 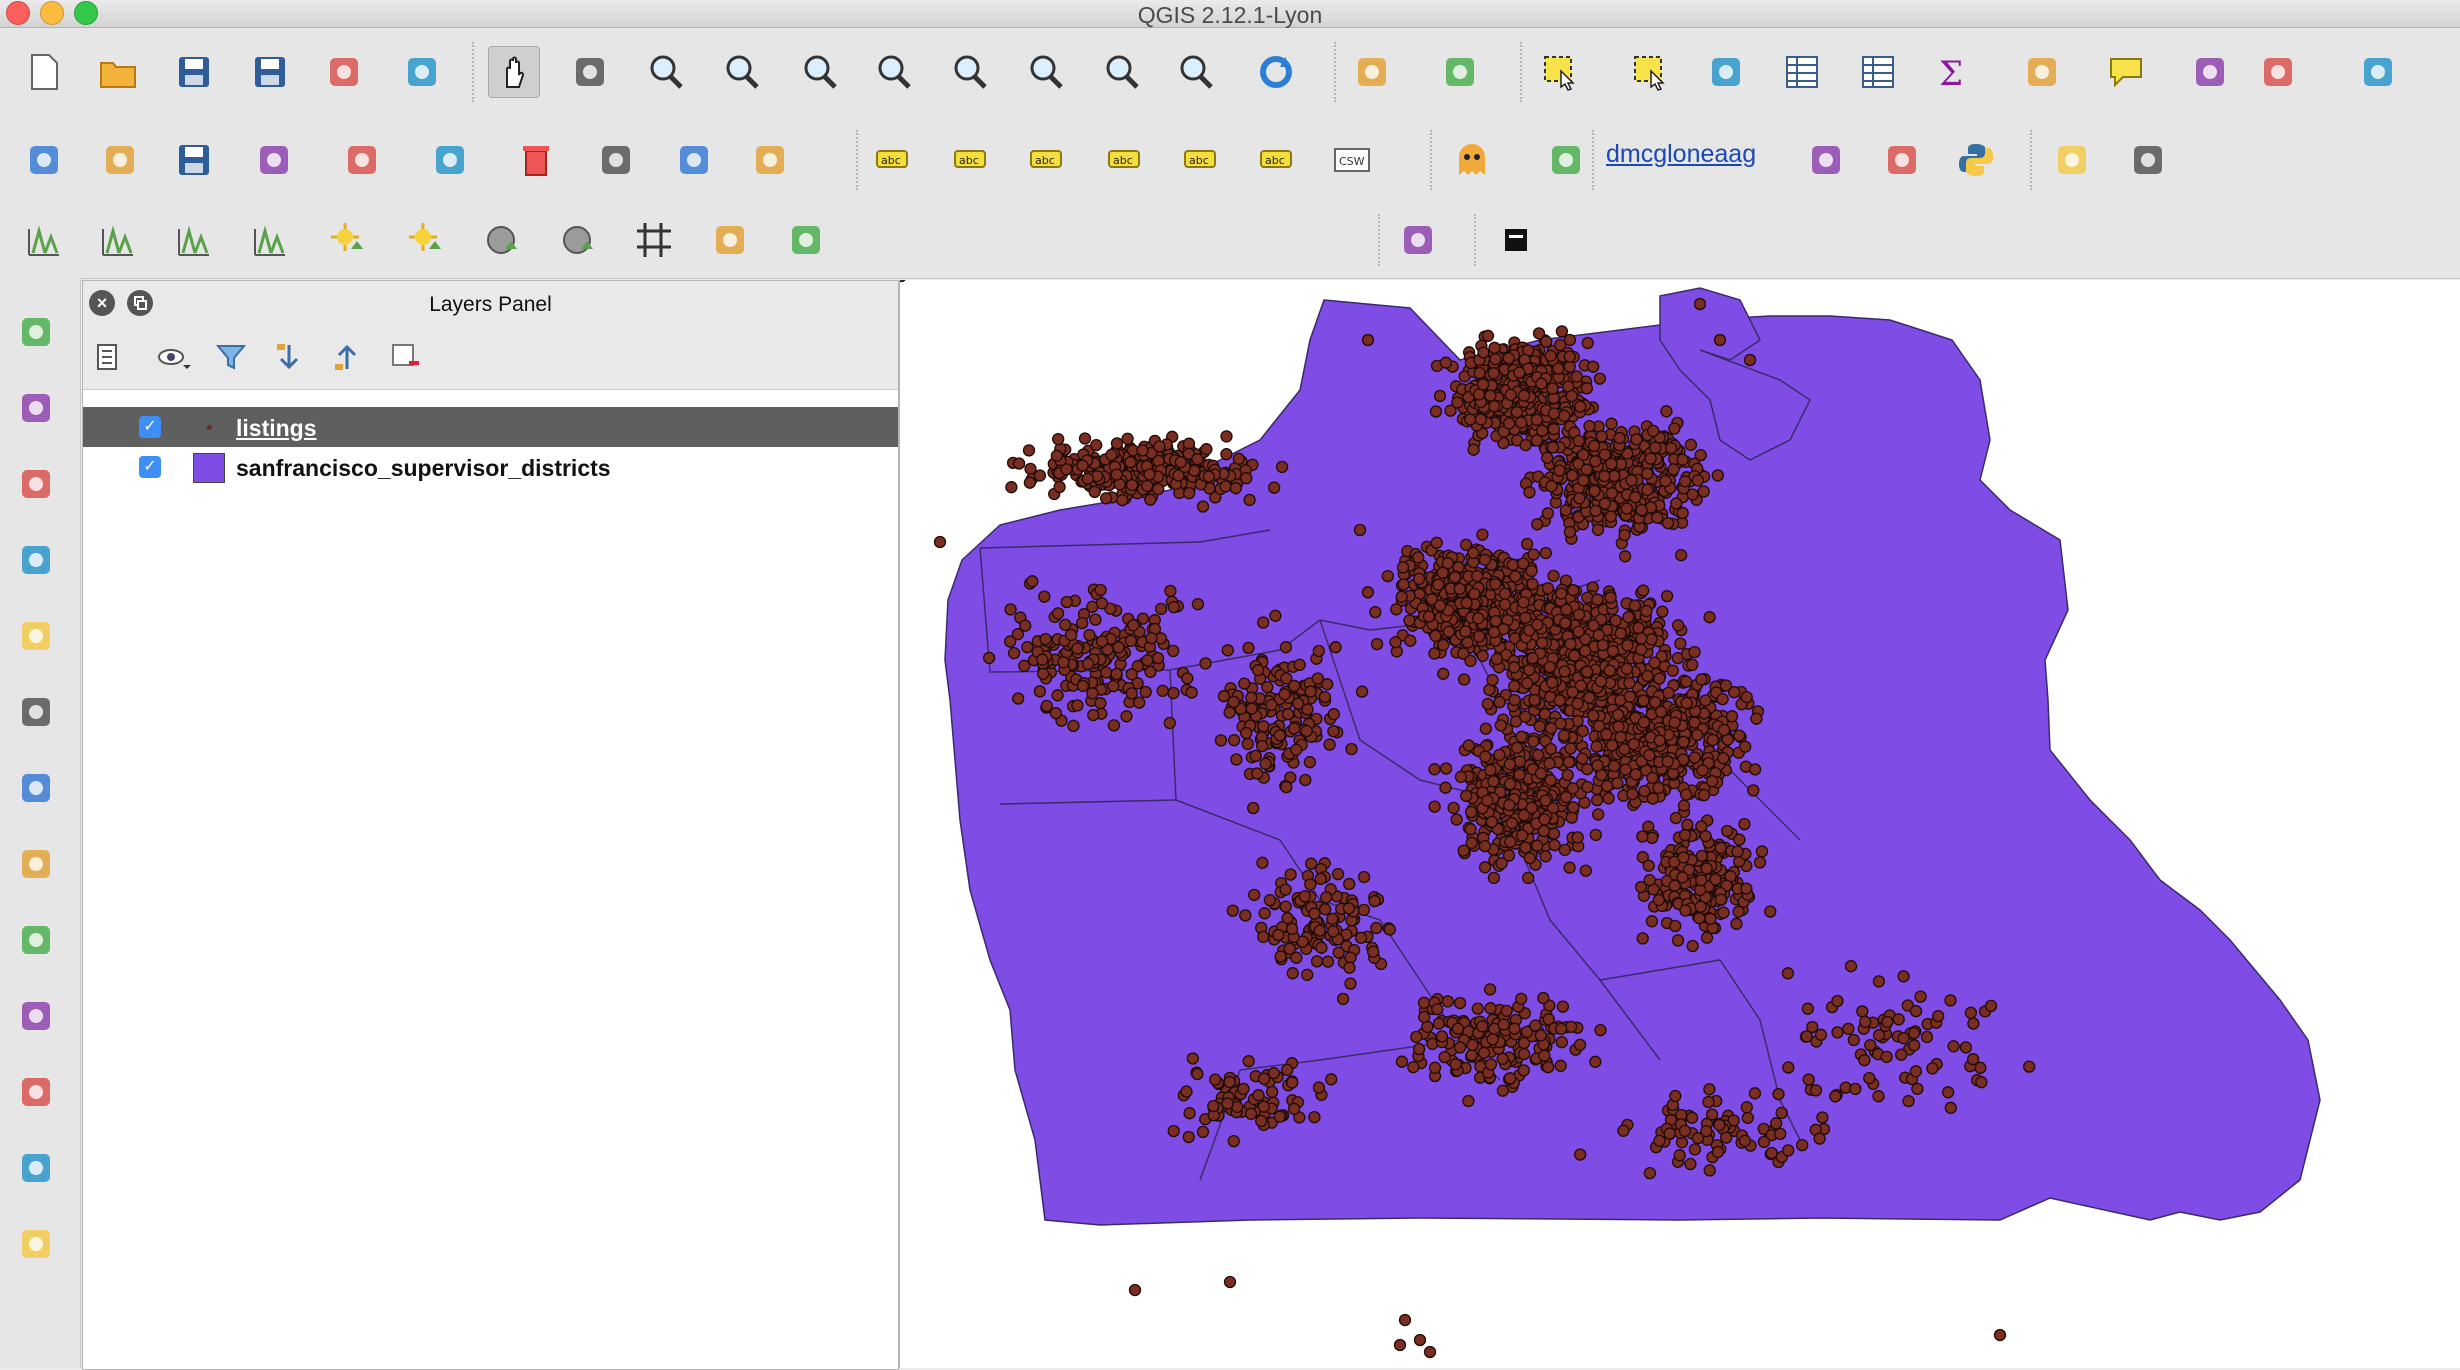 I want to click on save-as-icon, so click(x=270, y=72).